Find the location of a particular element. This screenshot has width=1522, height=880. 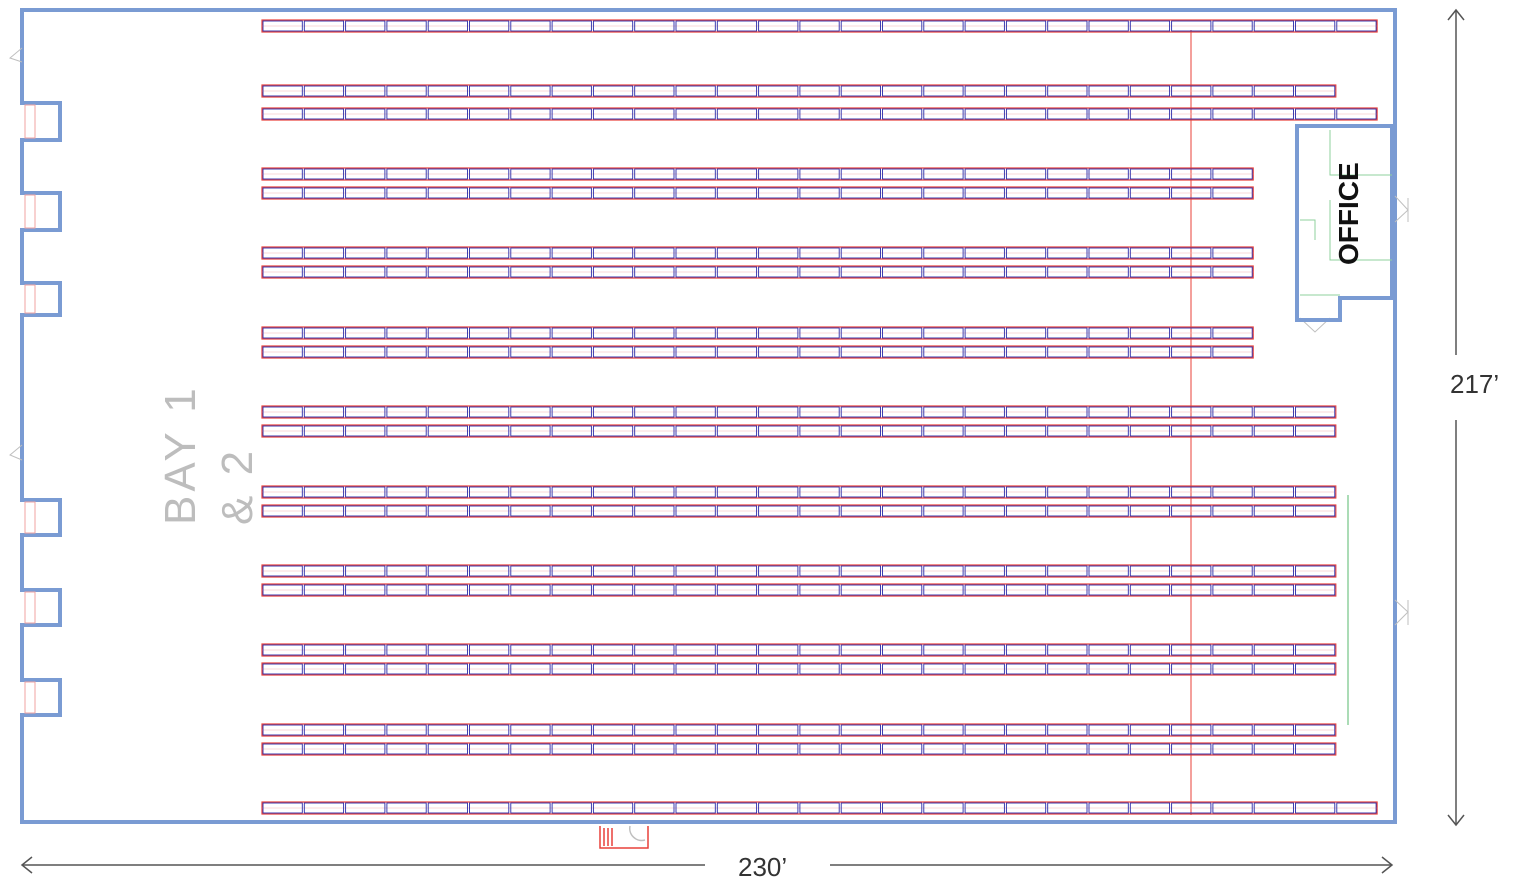

office: OFFICE is located at coordinates (1344, 223).